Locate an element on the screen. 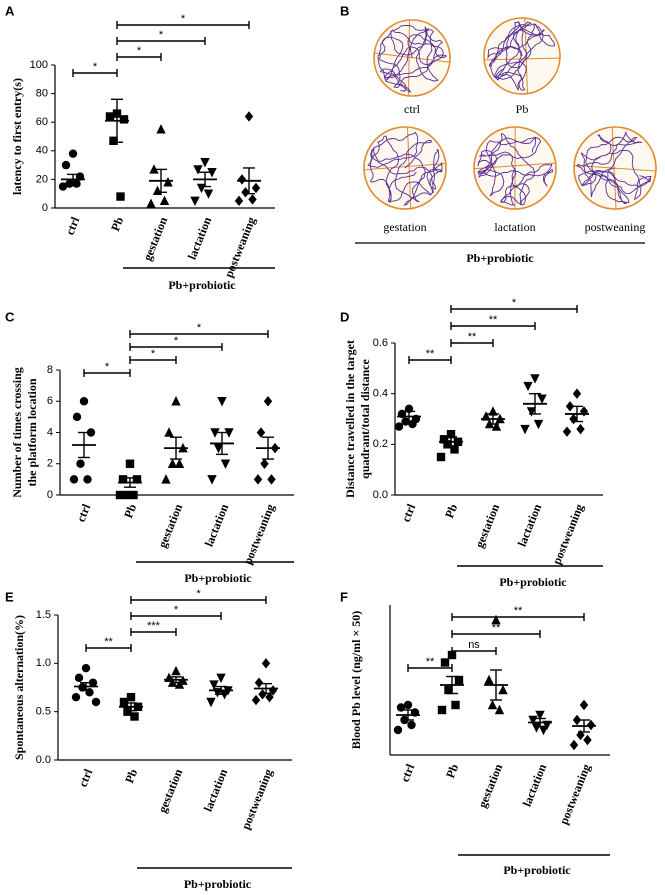 This screenshot has width=665, height=895. y-tick-label: 0.4 is located at coordinates (380, 394).